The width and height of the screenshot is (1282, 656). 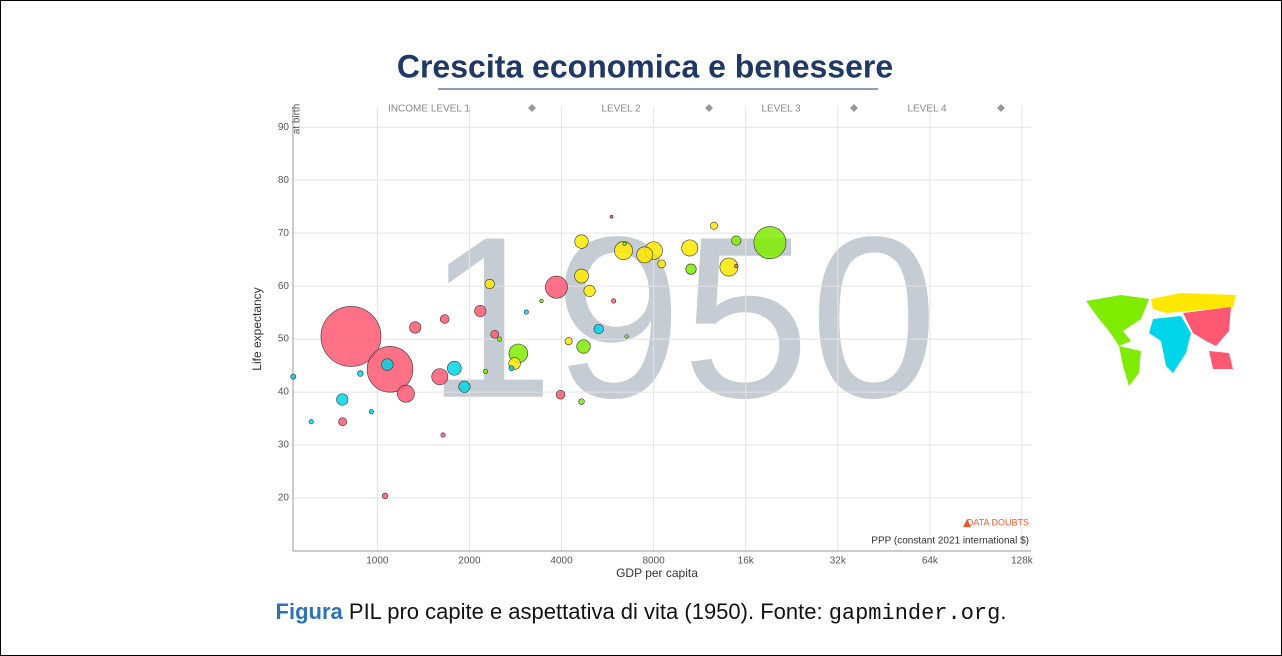 What do you see at coordinates (1003, 611) in the screenshot?
I see `caption-end: .` at bounding box center [1003, 611].